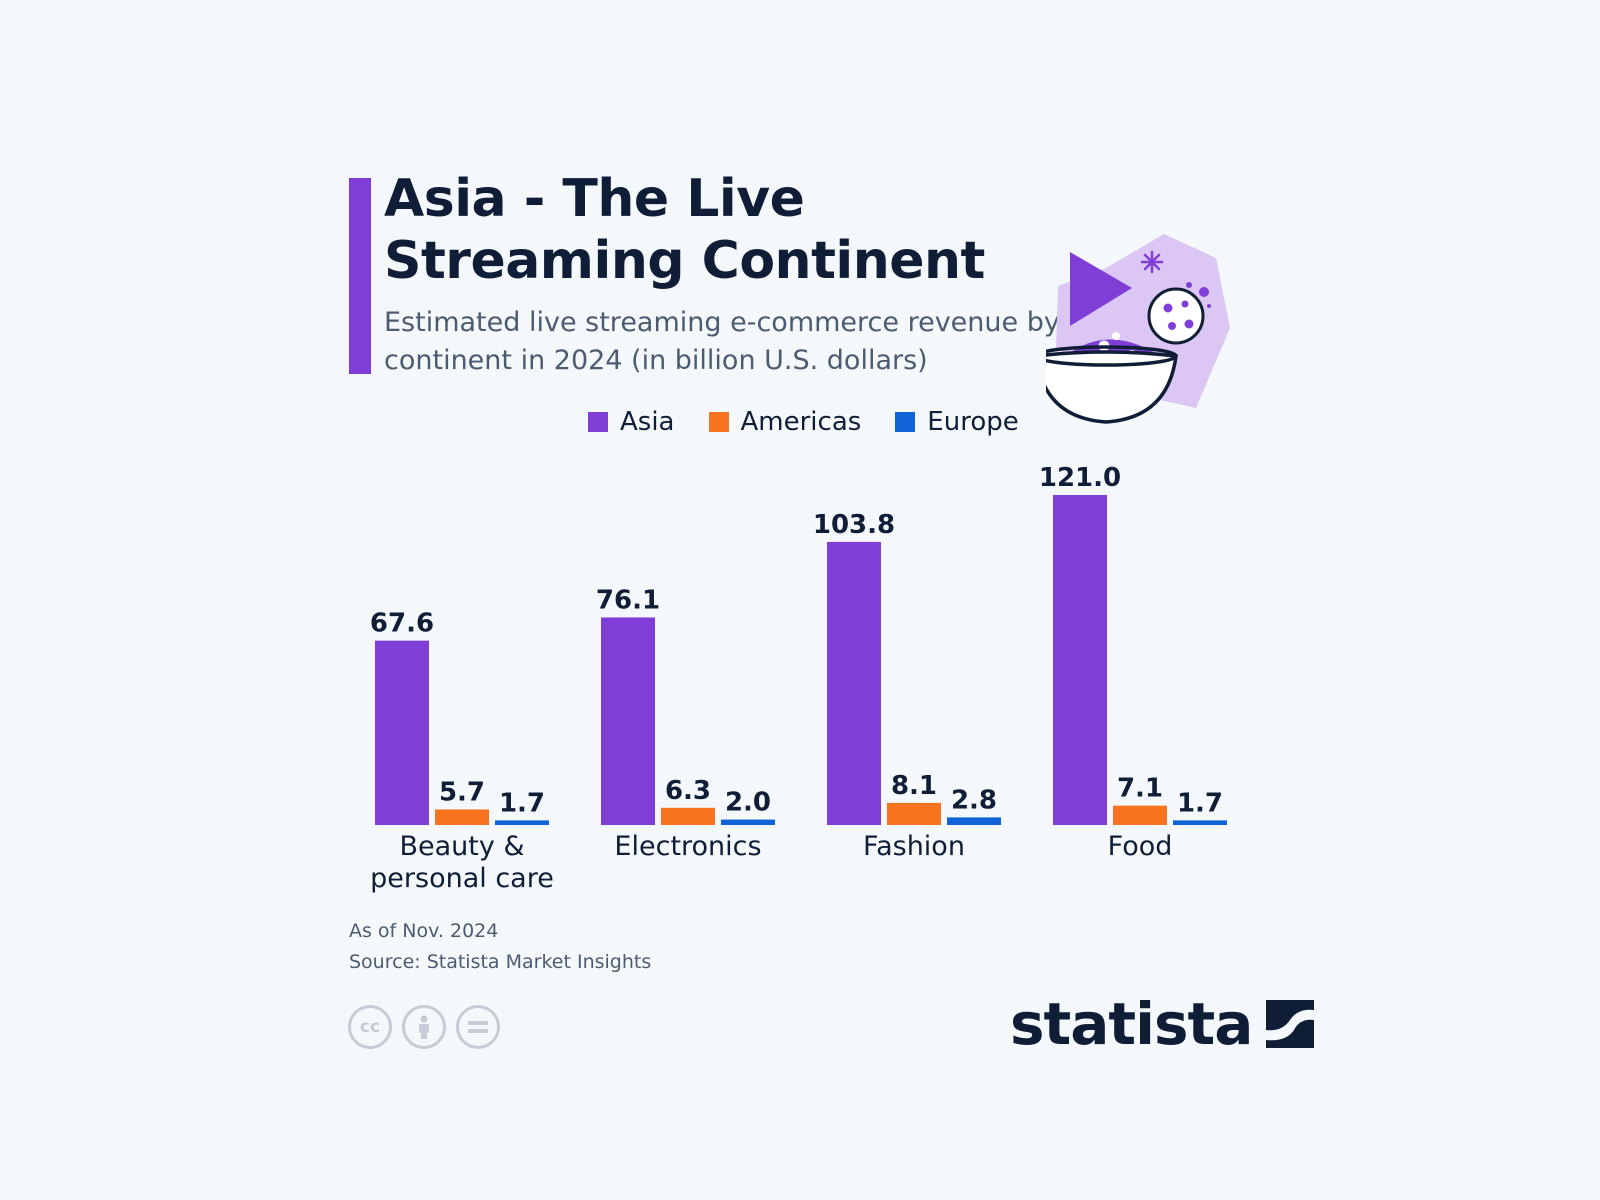  Describe the element at coordinates (684, 230) in the screenshot. I see `chart-title: Asia - The Live Streaming Continent` at that location.